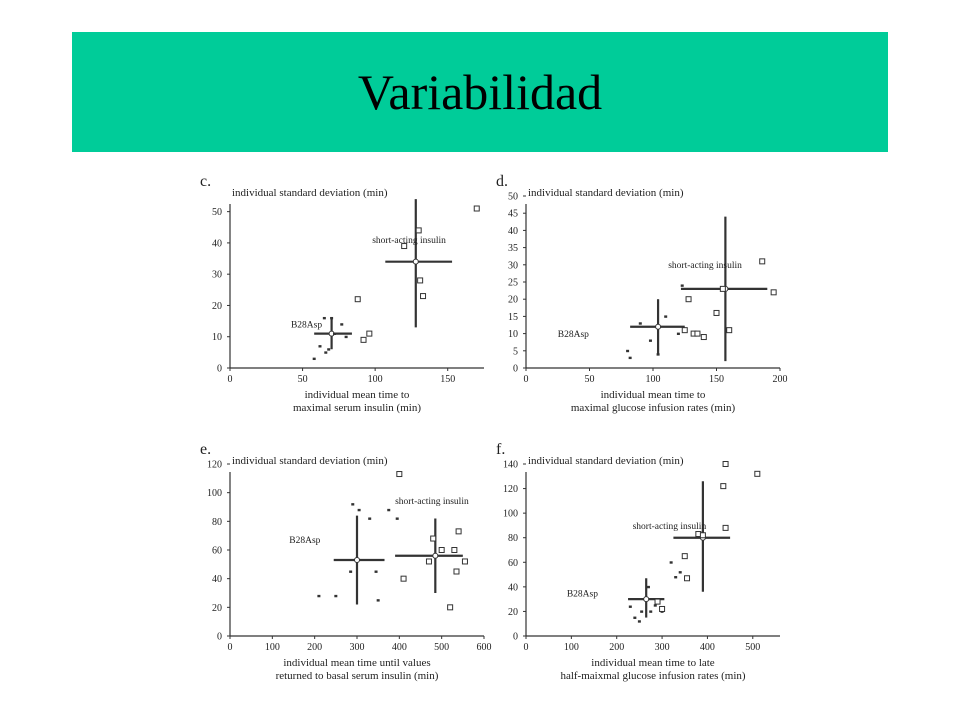 The height and width of the screenshot is (720, 960). What do you see at coordinates (357, 647) in the screenshot?
I see `x-tick-label: 300` at bounding box center [357, 647].